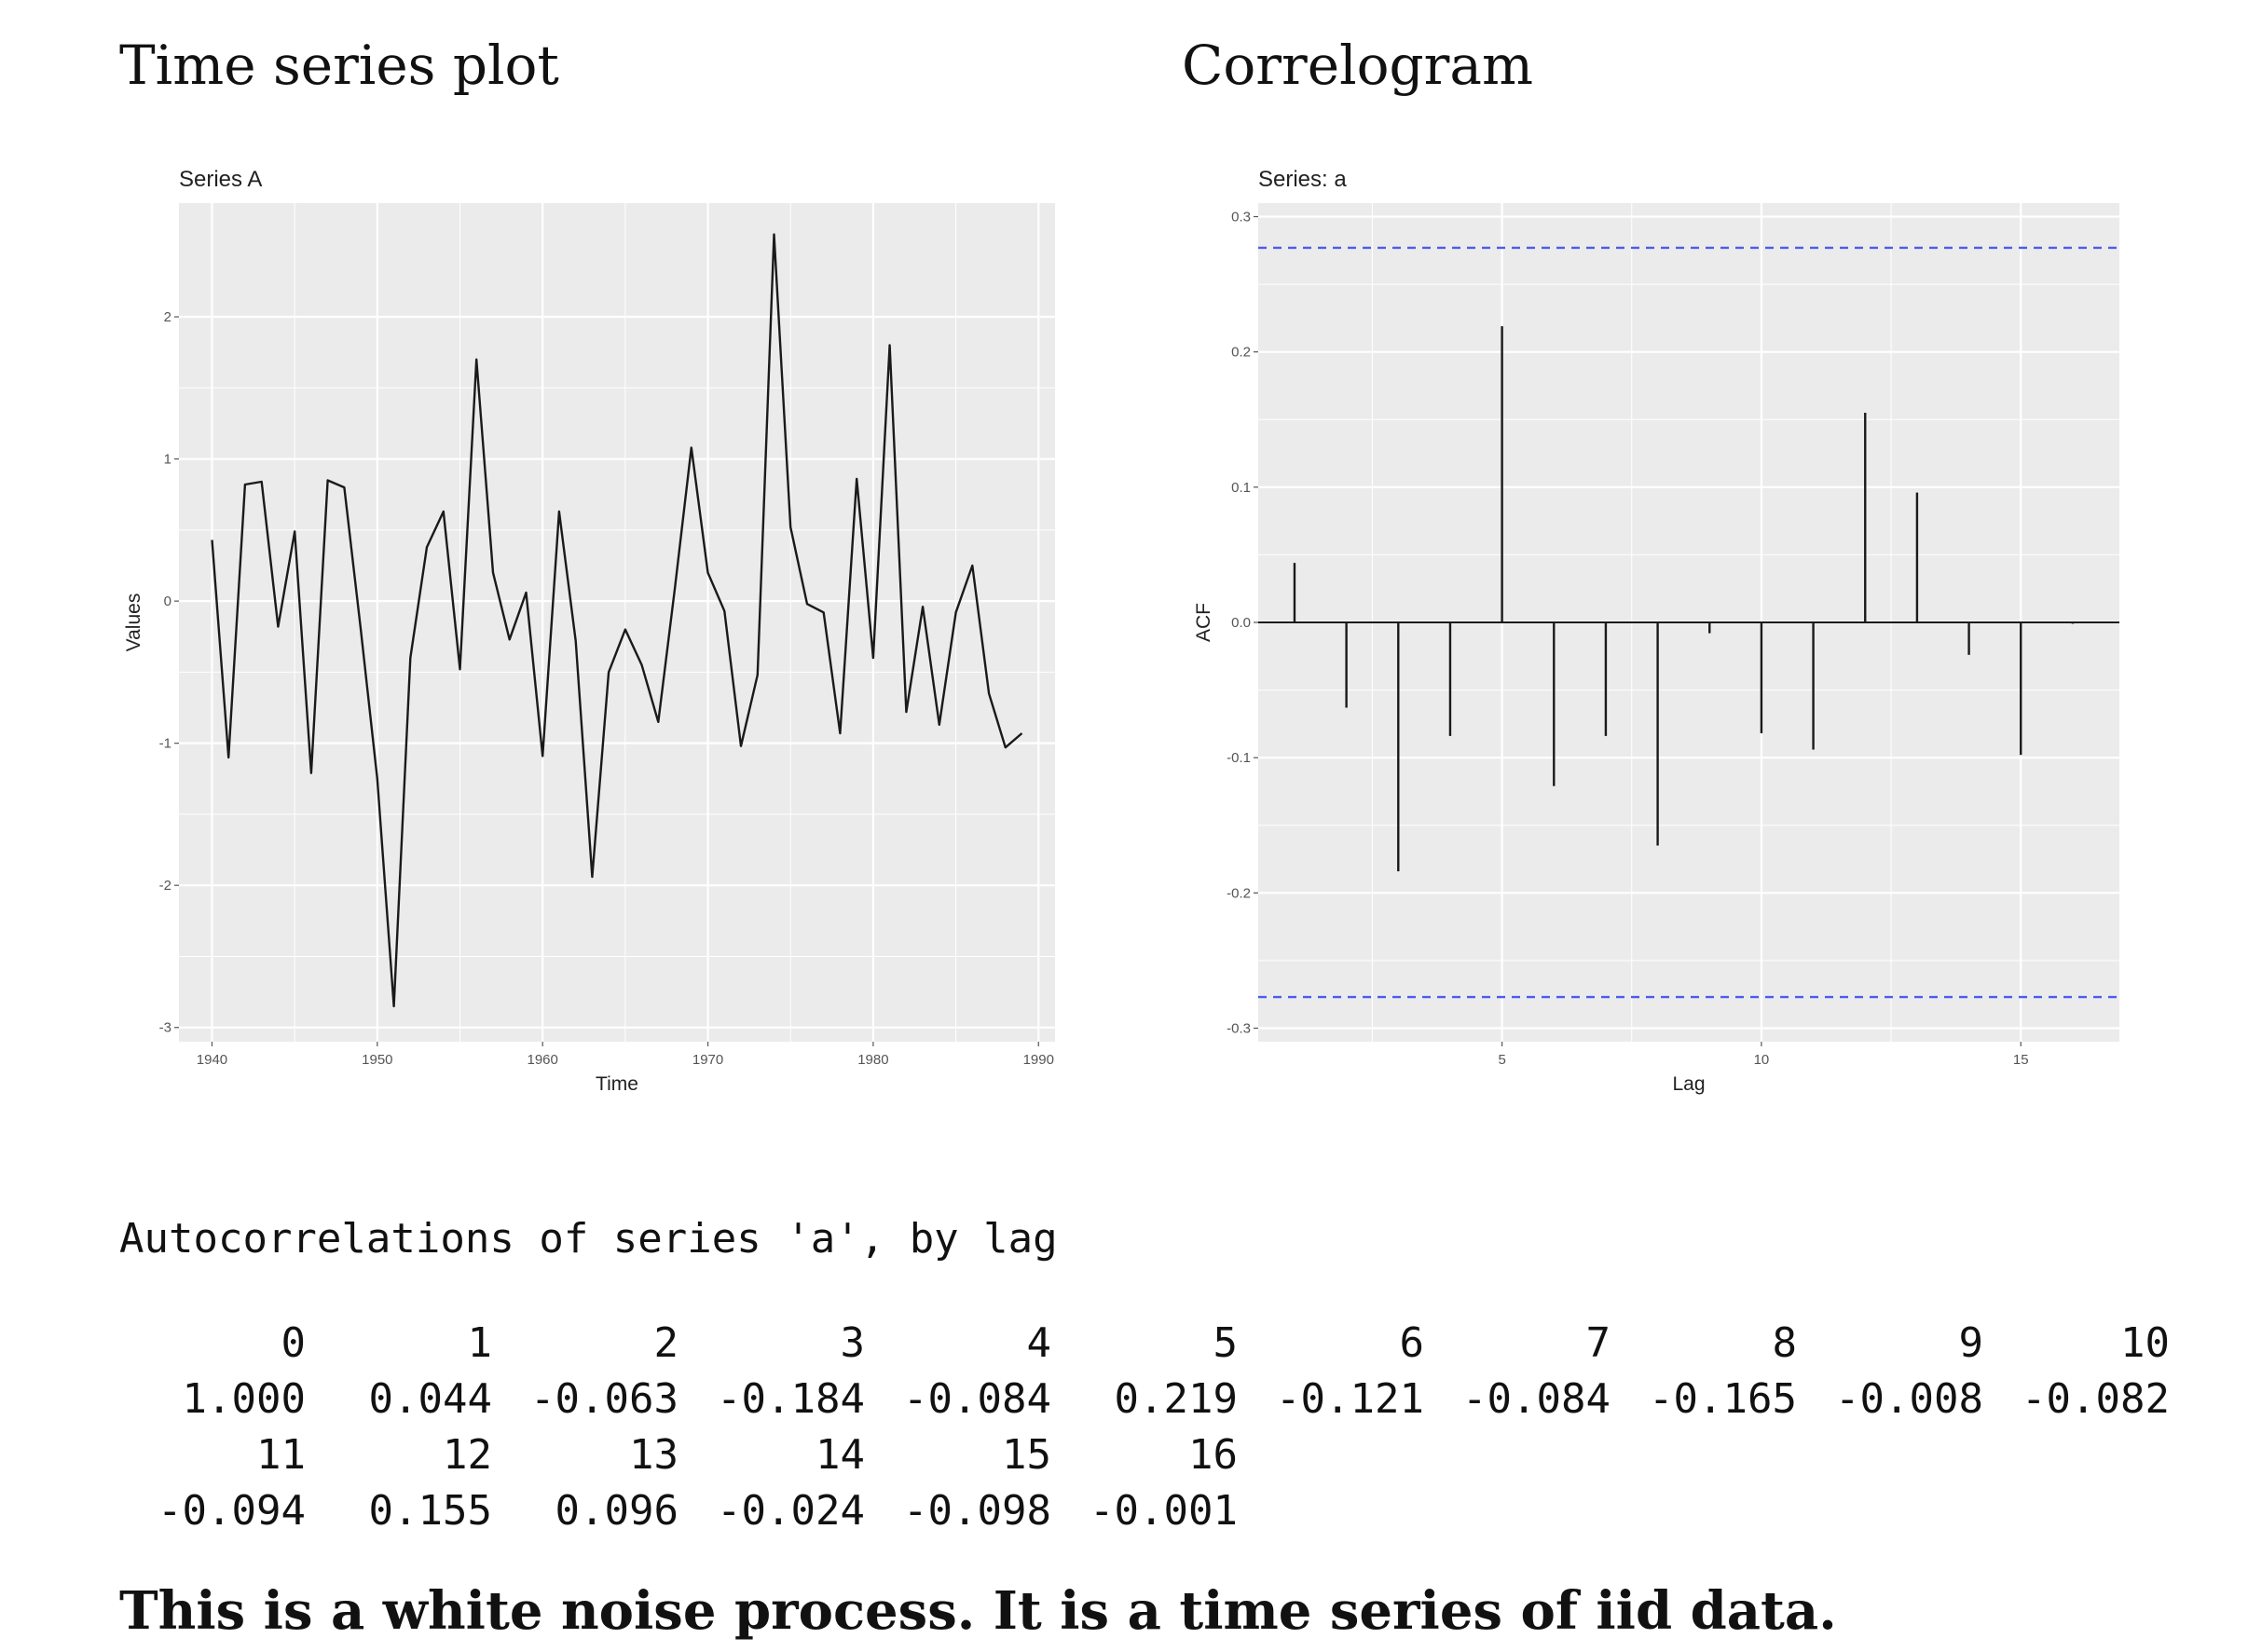 This screenshot has width=2248, height=1652. I want to click on time-series-chart-title: Series A, so click(220, 179).